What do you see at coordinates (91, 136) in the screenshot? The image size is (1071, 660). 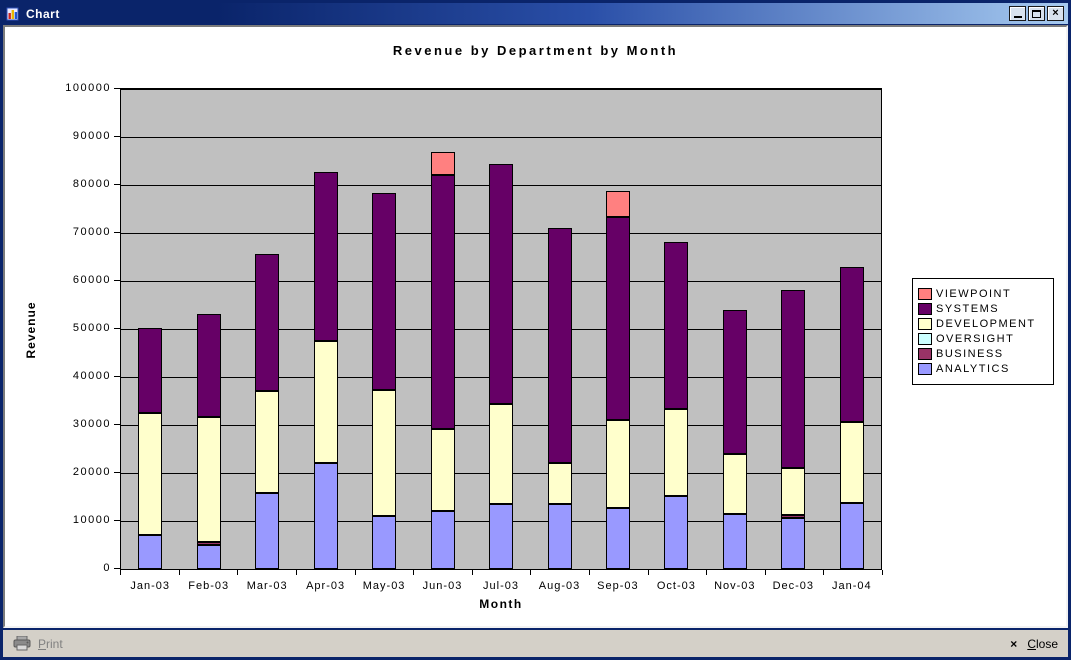 I see `y-tick-label: 90000` at bounding box center [91, 136].